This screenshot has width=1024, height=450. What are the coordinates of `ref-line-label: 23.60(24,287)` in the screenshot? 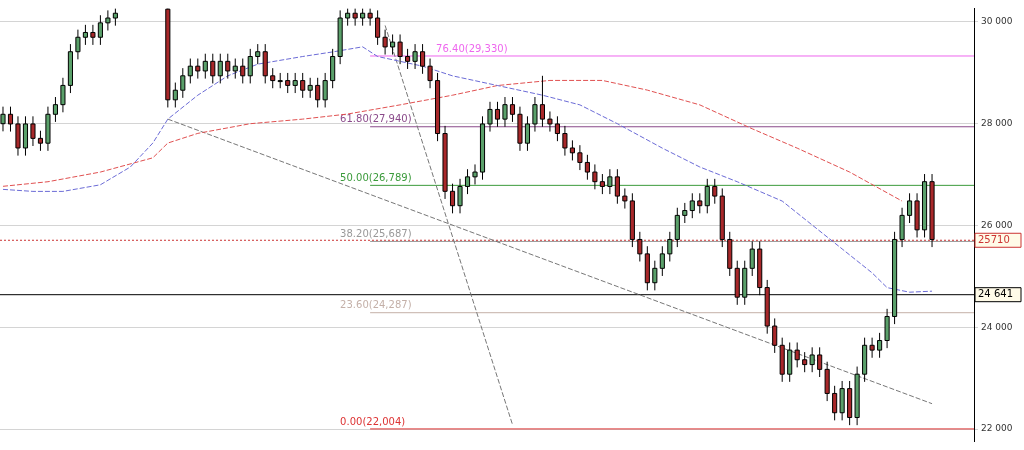 It's located at (376, 305).